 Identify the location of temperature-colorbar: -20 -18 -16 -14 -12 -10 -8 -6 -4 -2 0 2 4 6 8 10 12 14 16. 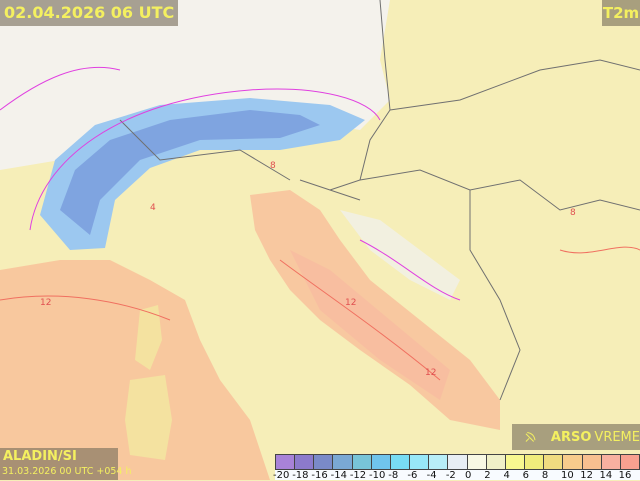
(456, 467).